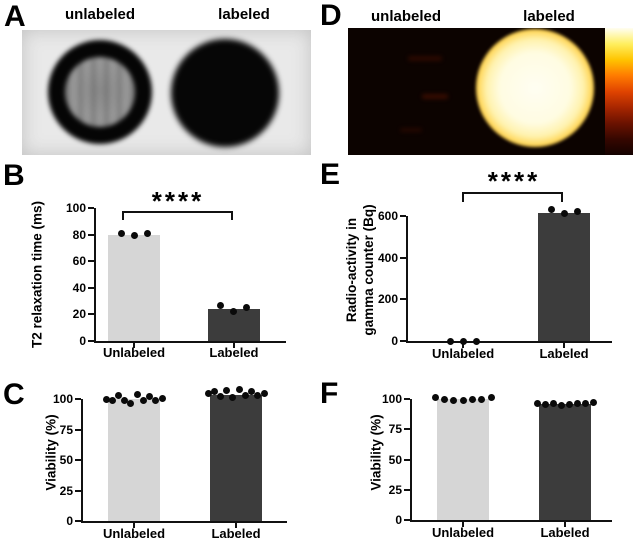 This screenshot has height=544, width=638. Describe the element at coordinates (37, 274) in the screenshot. I see `panel-b-y-axis-label: T2 relaxation time (ms)` at that location.